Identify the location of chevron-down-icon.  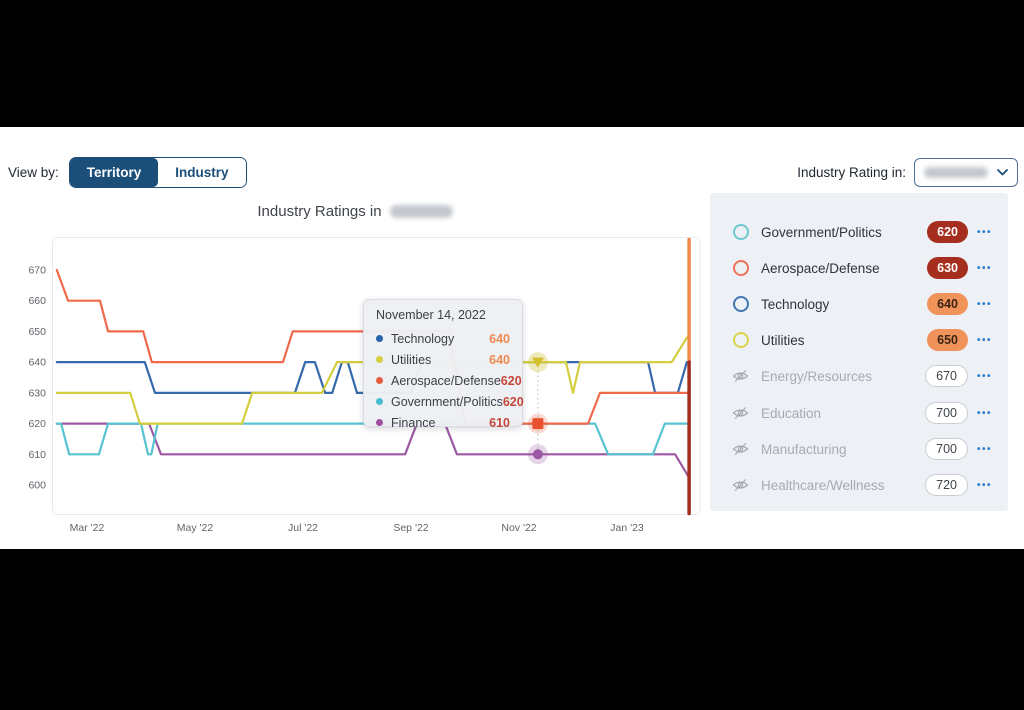
(1002, 171).